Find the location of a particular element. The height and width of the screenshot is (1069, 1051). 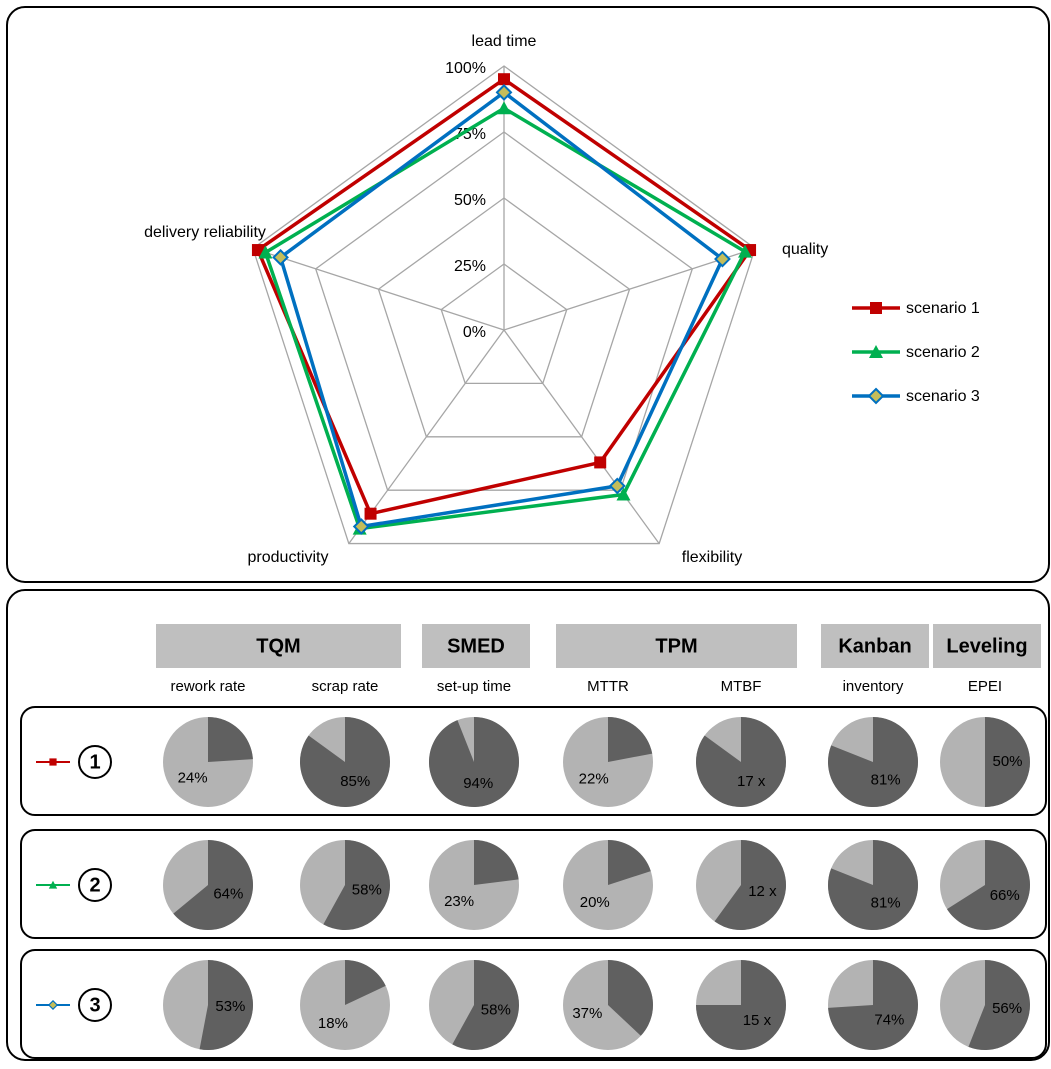

group-label: Kanban is located at coordinates (874, 646).